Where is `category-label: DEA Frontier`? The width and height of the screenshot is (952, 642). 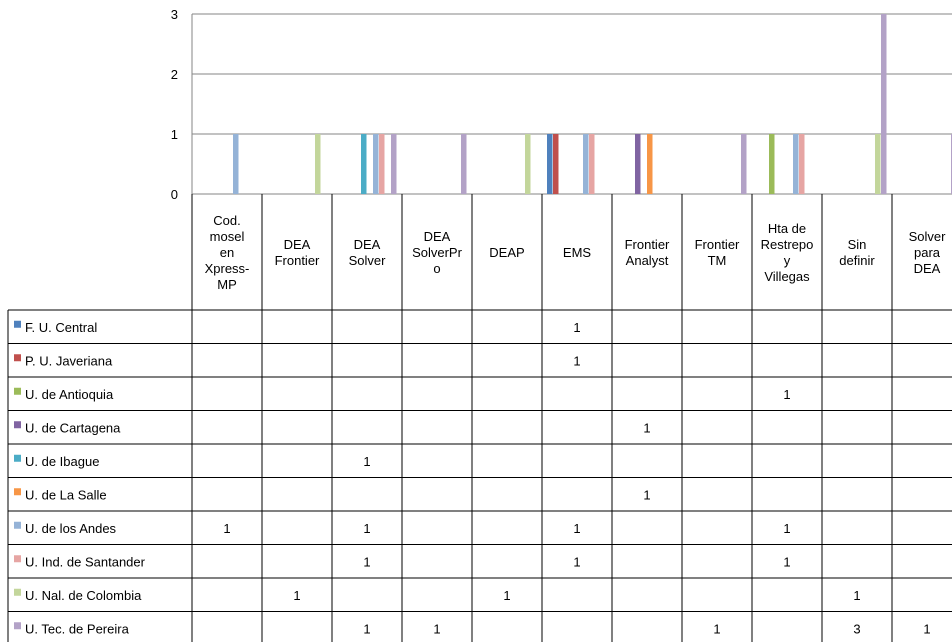
category-label: DEA Frontier is located at coordinates (297, 252).